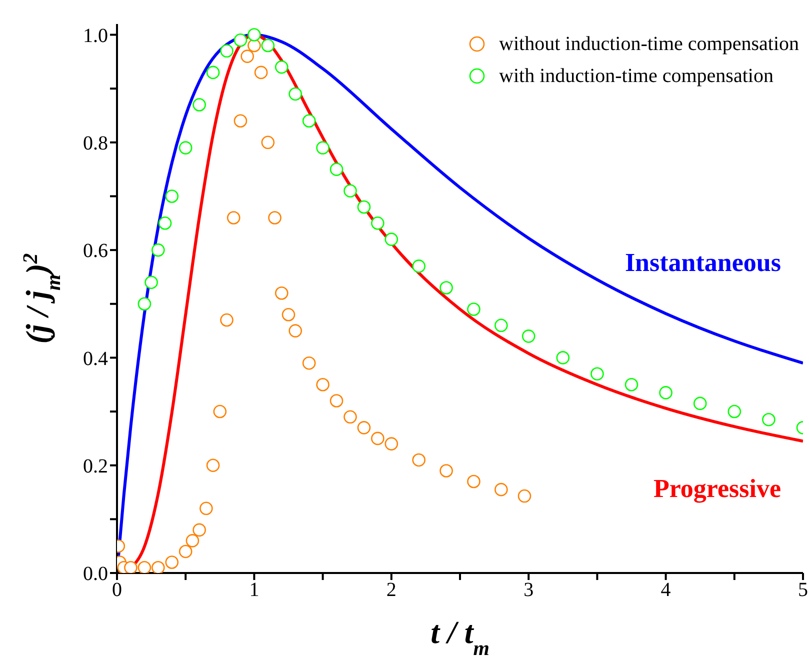  I want to click on y-tick-label: 0.6, so click(95, 251).